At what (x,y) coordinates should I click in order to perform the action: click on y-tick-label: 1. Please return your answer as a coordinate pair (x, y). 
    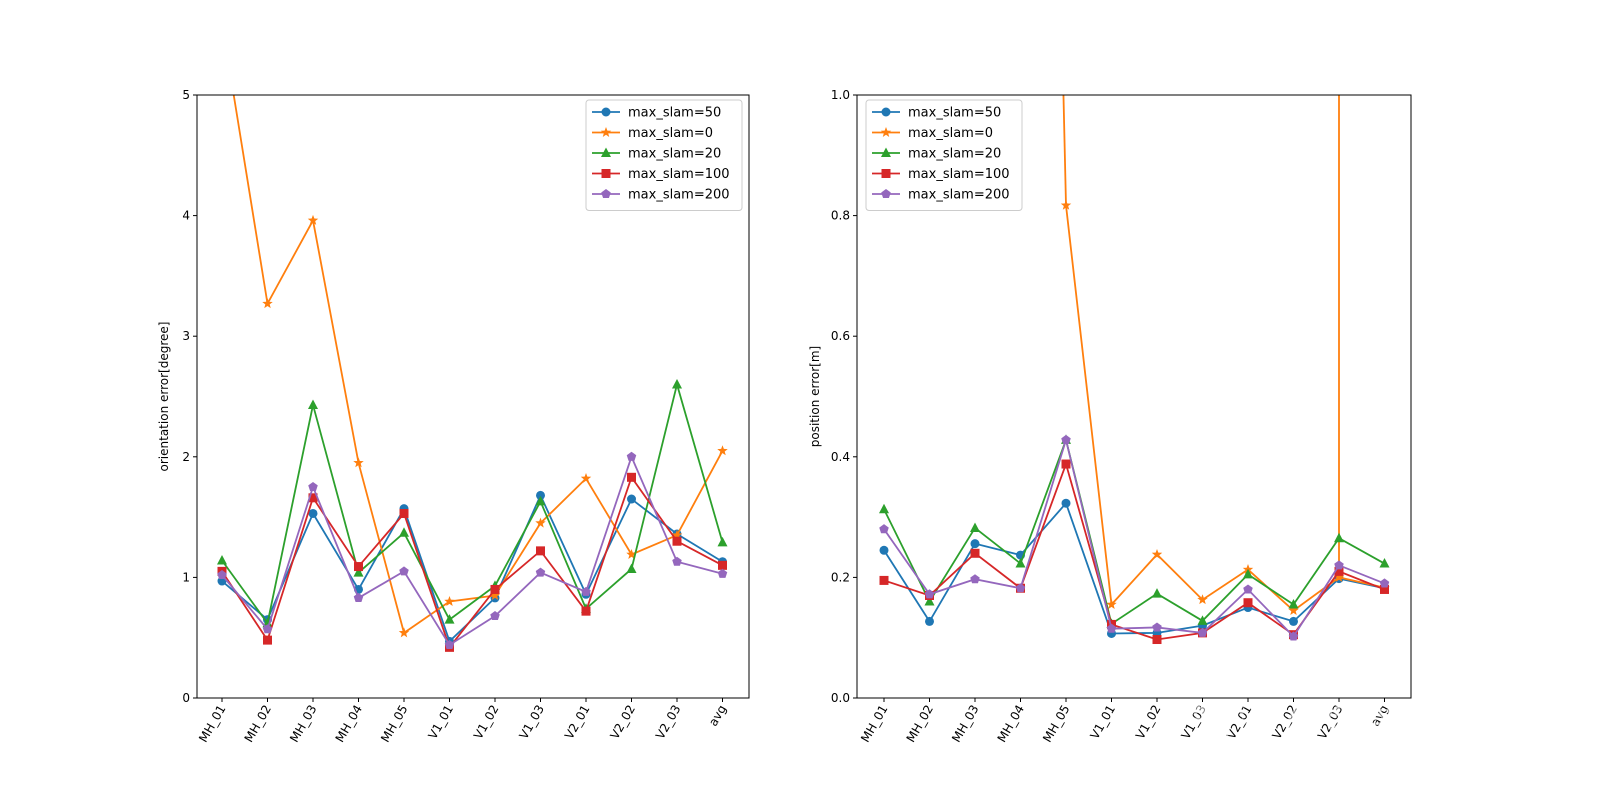
    Looking at the image, I should click on (186, 577).